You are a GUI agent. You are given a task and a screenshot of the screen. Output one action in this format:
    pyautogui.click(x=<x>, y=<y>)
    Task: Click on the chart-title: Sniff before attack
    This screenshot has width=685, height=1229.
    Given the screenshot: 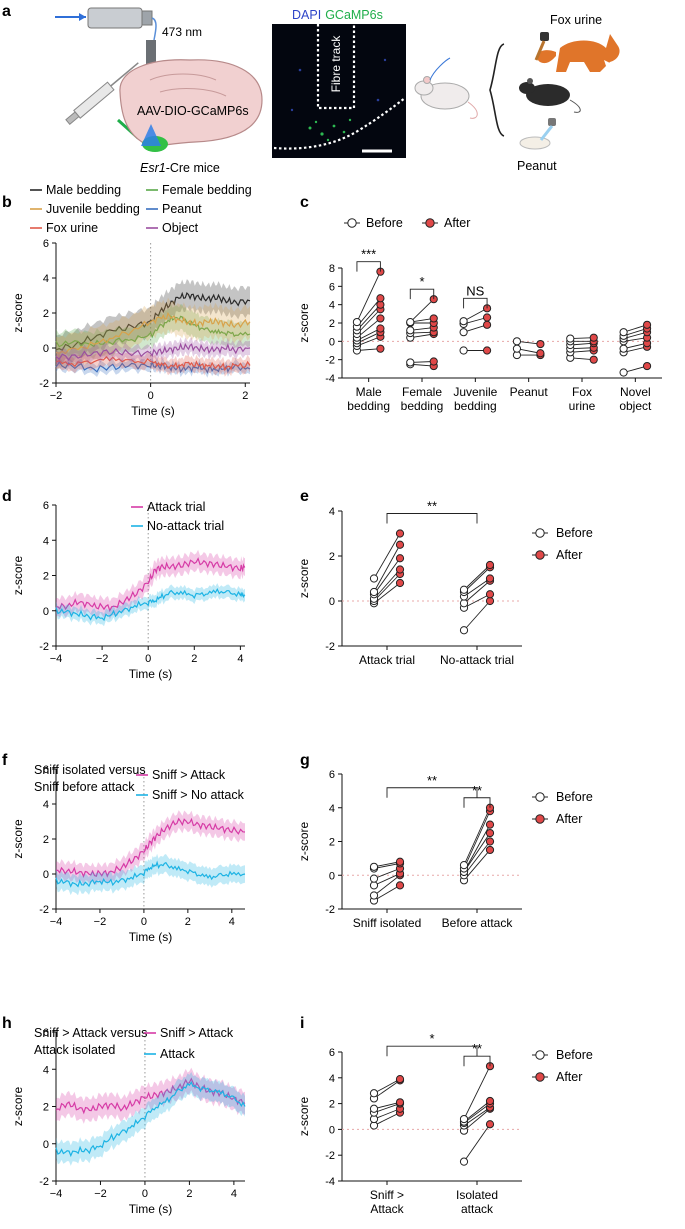 What is the action you would take?
    pyautogui.click(x=84, y=787)
    